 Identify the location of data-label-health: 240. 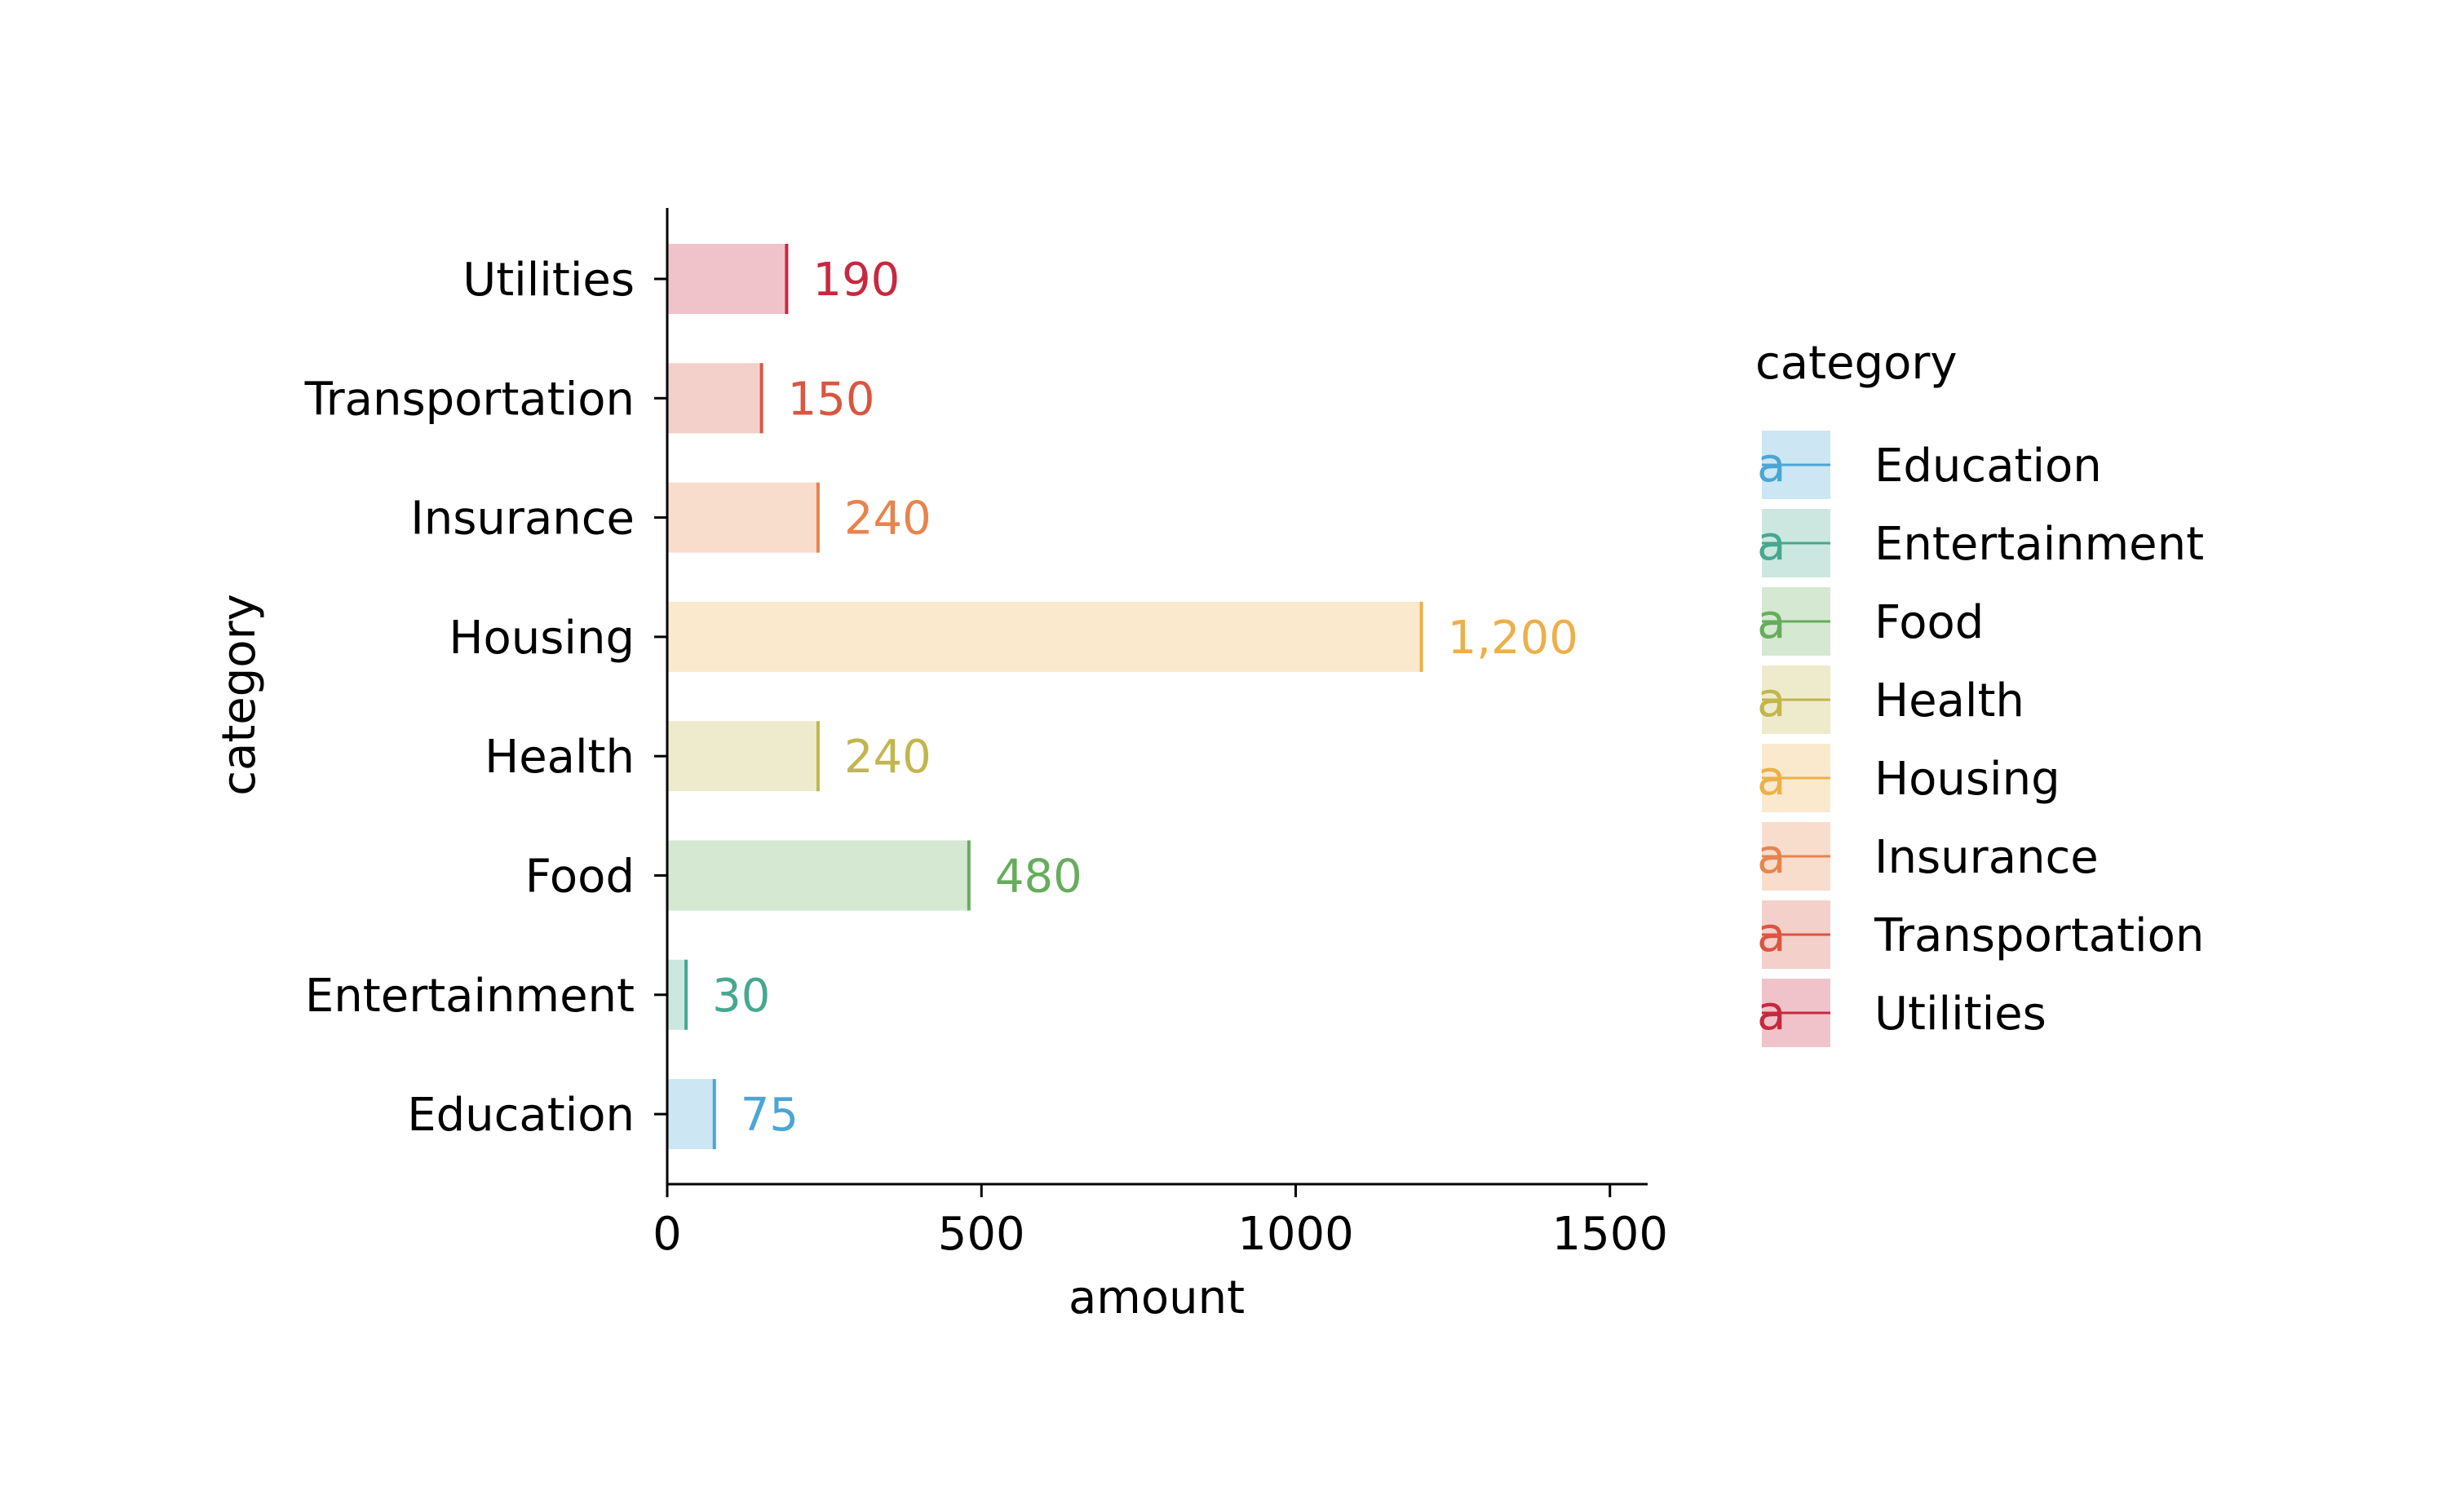
(887, 757).